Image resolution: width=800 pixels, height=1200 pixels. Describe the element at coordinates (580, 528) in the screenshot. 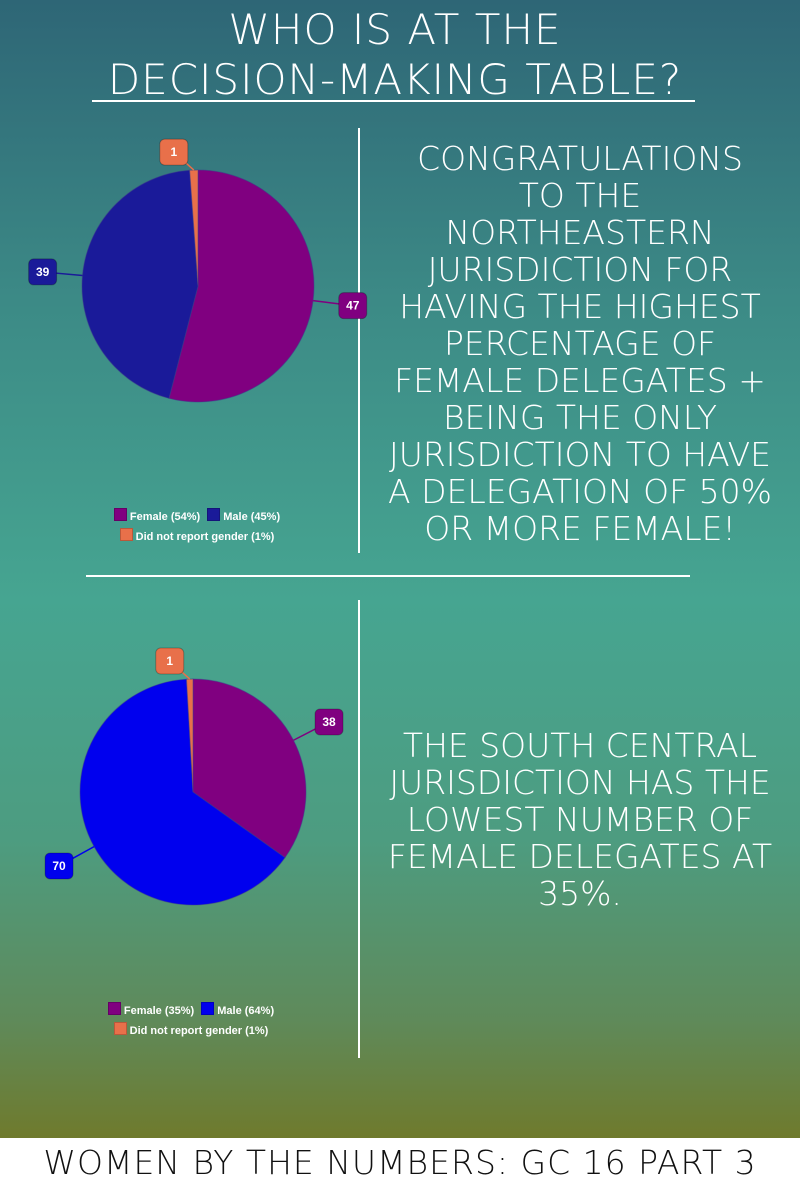

I see `message-line: OR MORE FEMALE!` at that location.